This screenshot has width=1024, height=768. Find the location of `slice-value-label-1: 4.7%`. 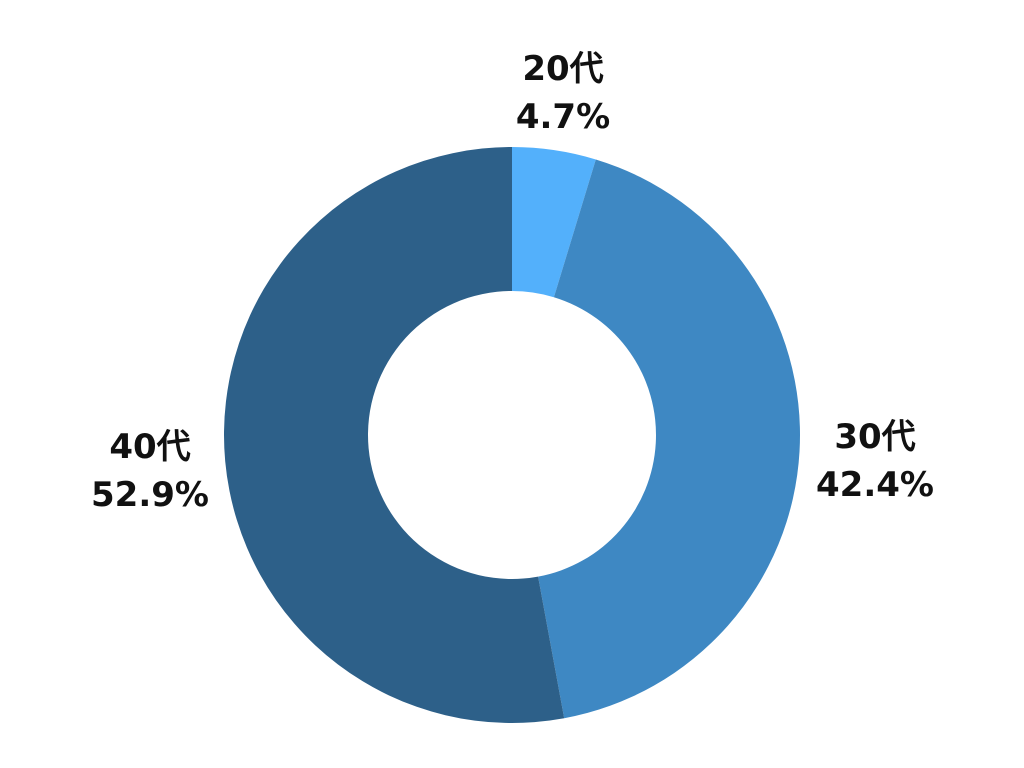

slice-value-label-1: 4.7% is located at coordinates (563, 117).